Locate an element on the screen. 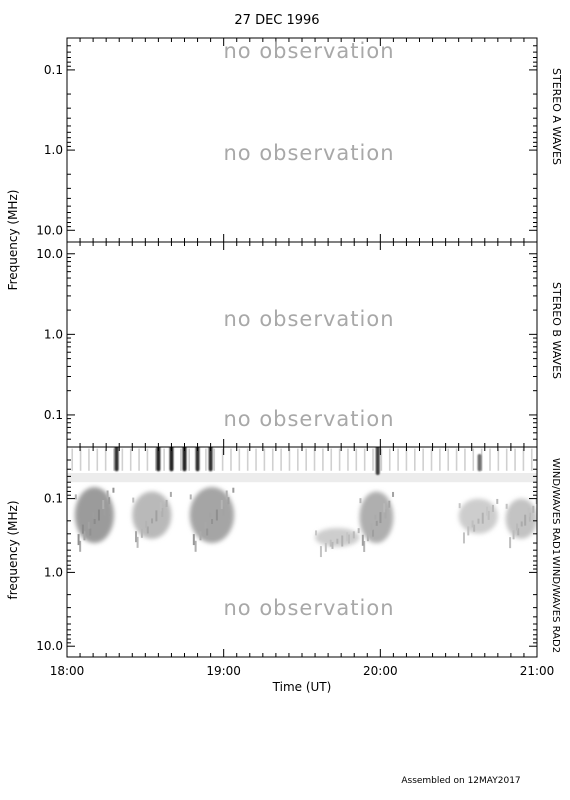  assembled-note: Assembled on 12MAY2017 is located at coordinates (460, 781).